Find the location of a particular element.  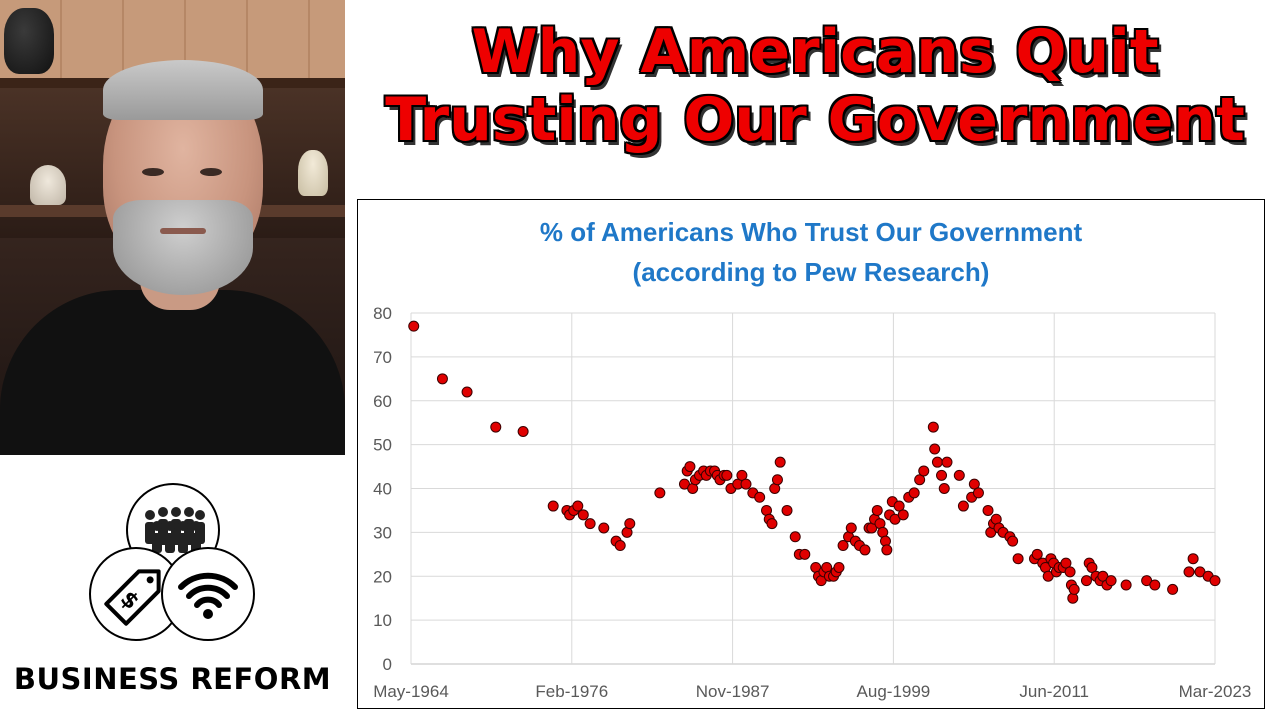

x-tick-label: Aug-1999 is located at coordinates (894, 691).